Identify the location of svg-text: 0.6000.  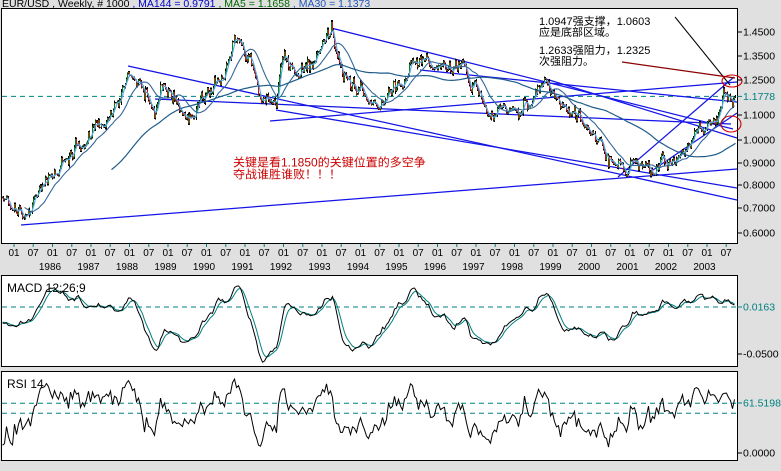
(759, 234).